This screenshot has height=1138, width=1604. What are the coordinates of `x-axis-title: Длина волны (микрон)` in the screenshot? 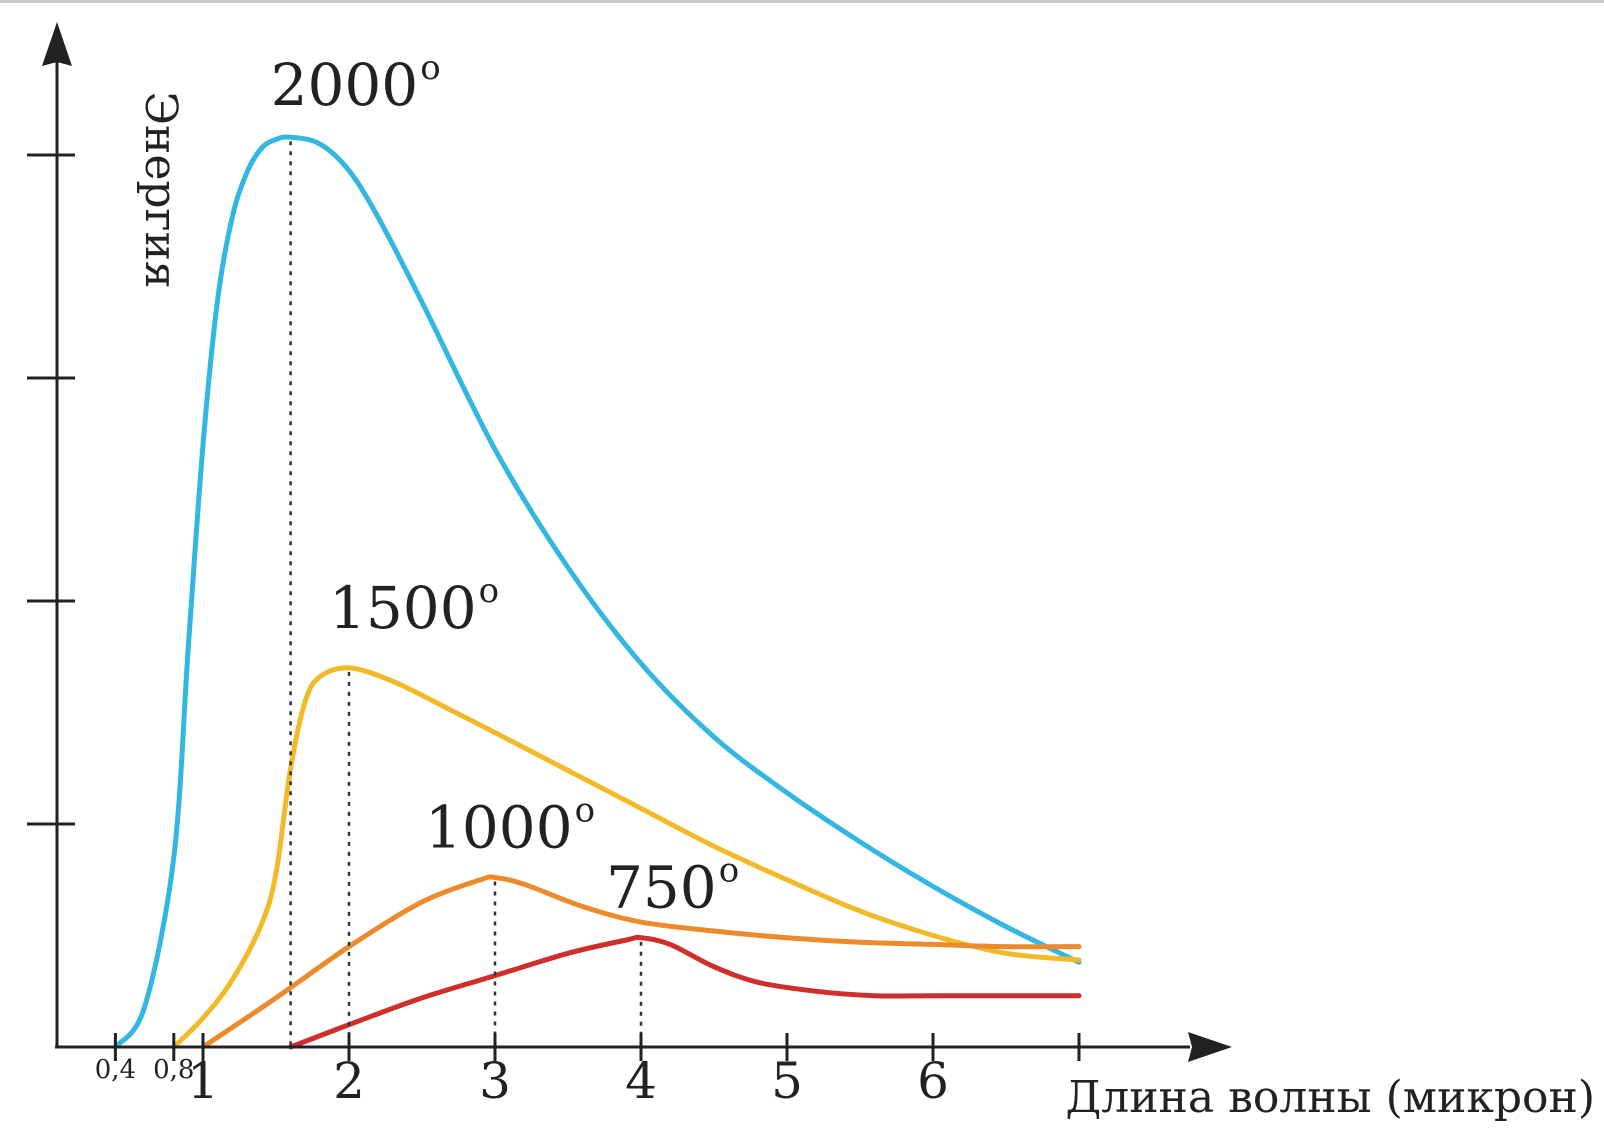 It's located at (1330, 1097).